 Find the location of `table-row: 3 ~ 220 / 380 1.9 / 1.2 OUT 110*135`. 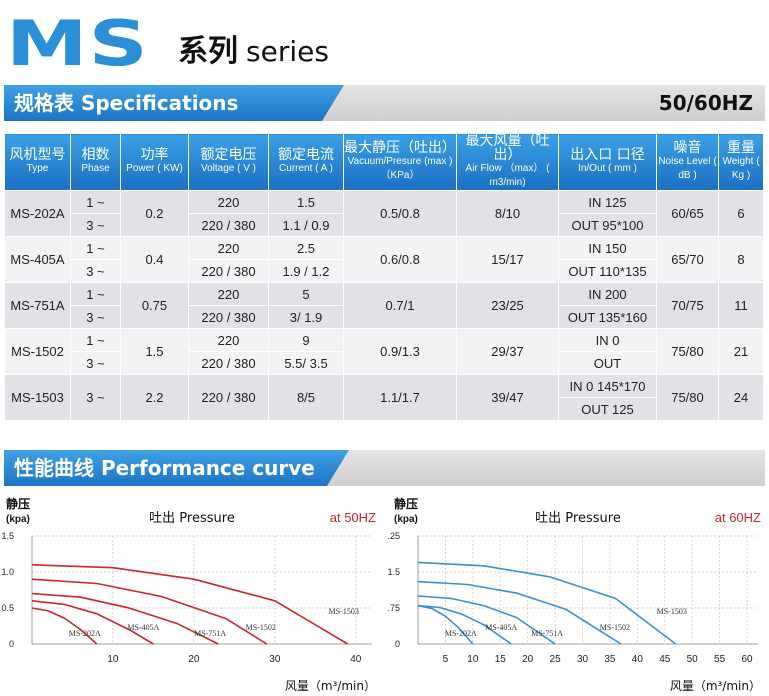

table-row: 3 ~ 220 / 380 1.9 / 1.2 OUT 110*135 is located at coordinates (384, 271).